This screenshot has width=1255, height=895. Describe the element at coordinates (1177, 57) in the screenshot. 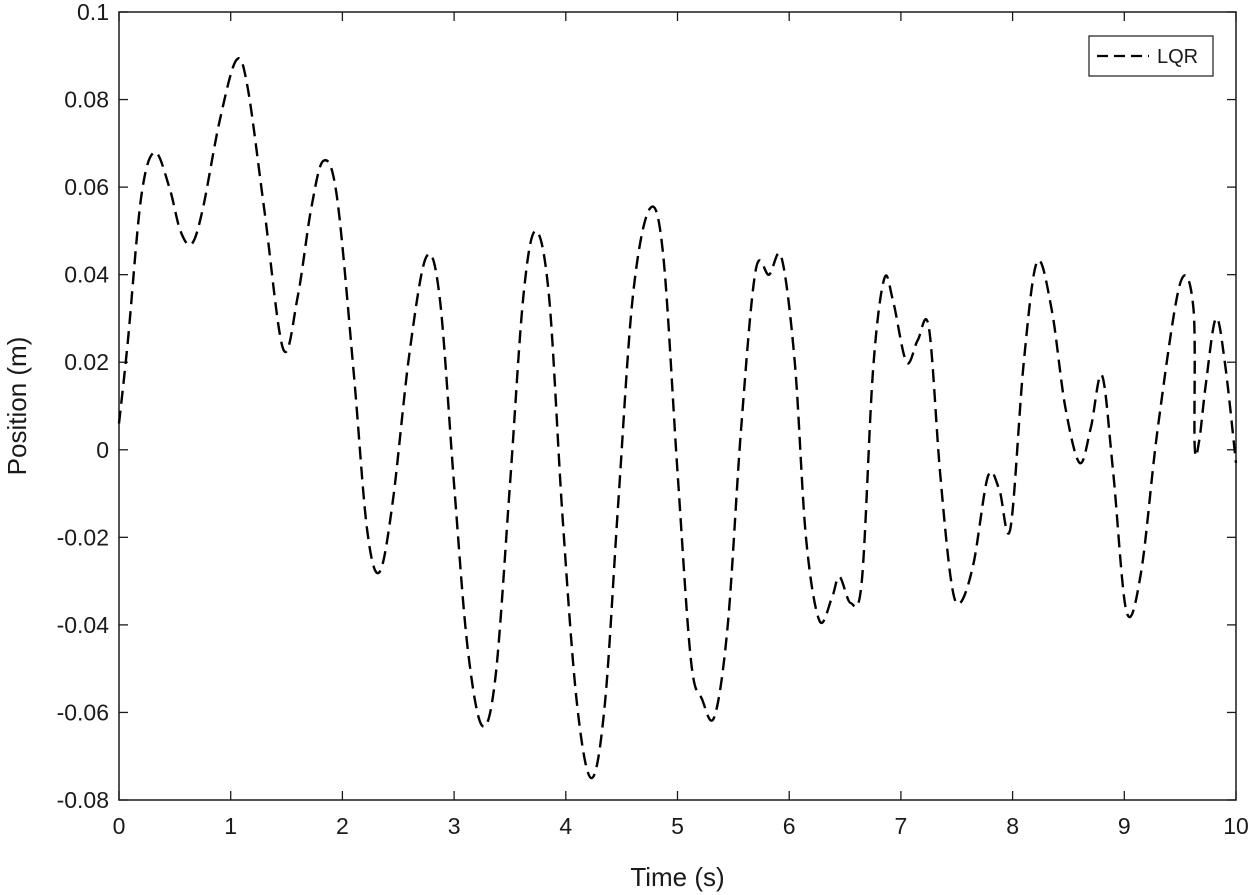

I see `legend-label-lqr: LQR` at that location.